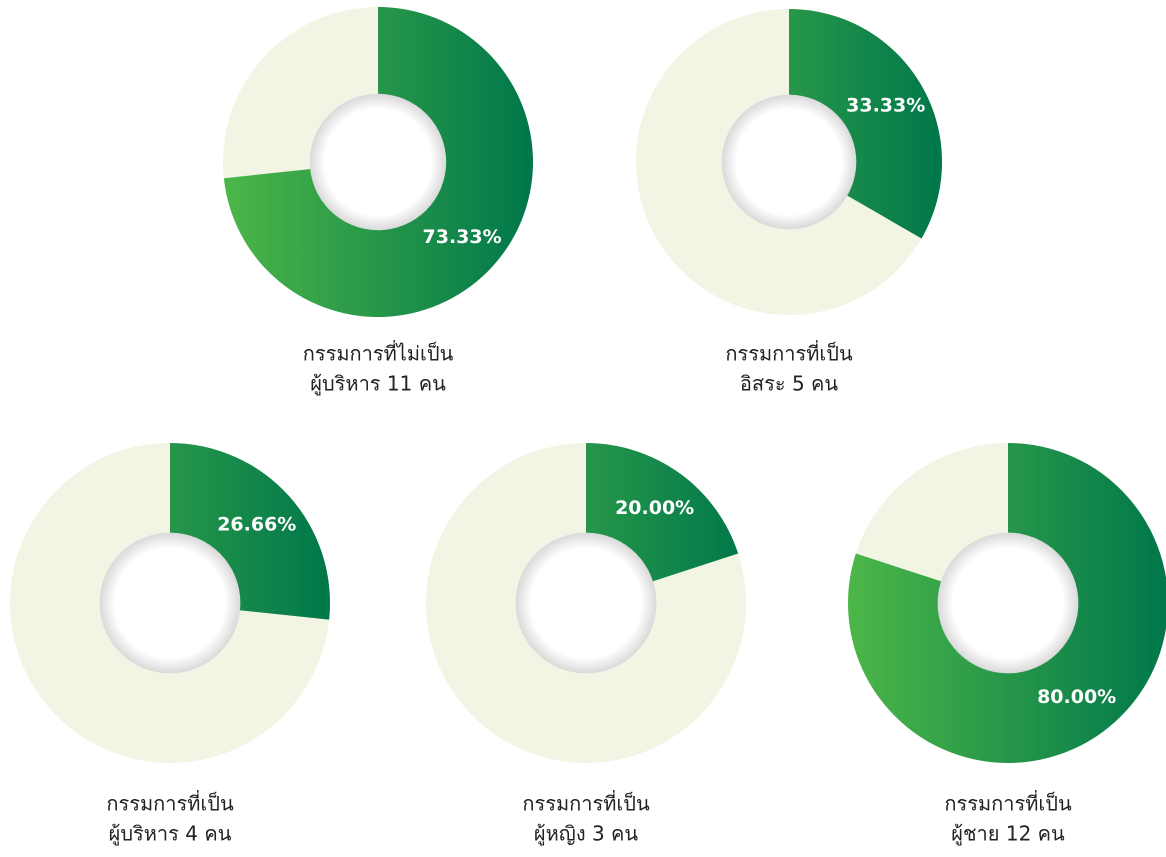 The width and height of the screenshot is (1166, 857). What do you see at coordinates (378, 353) in the screenshot?
I see `caption: กรรมการที่ไม่เป็น` at bounding box center [378, 353].